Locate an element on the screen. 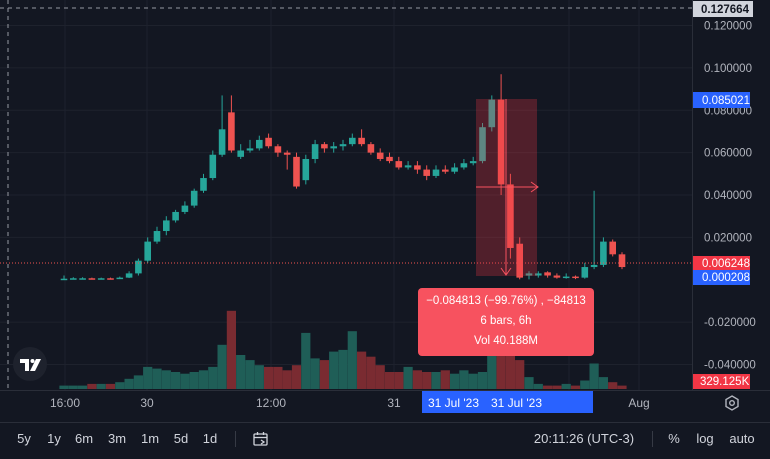  price-tick-label: 0.100000 is located at coordinates (728, 69).